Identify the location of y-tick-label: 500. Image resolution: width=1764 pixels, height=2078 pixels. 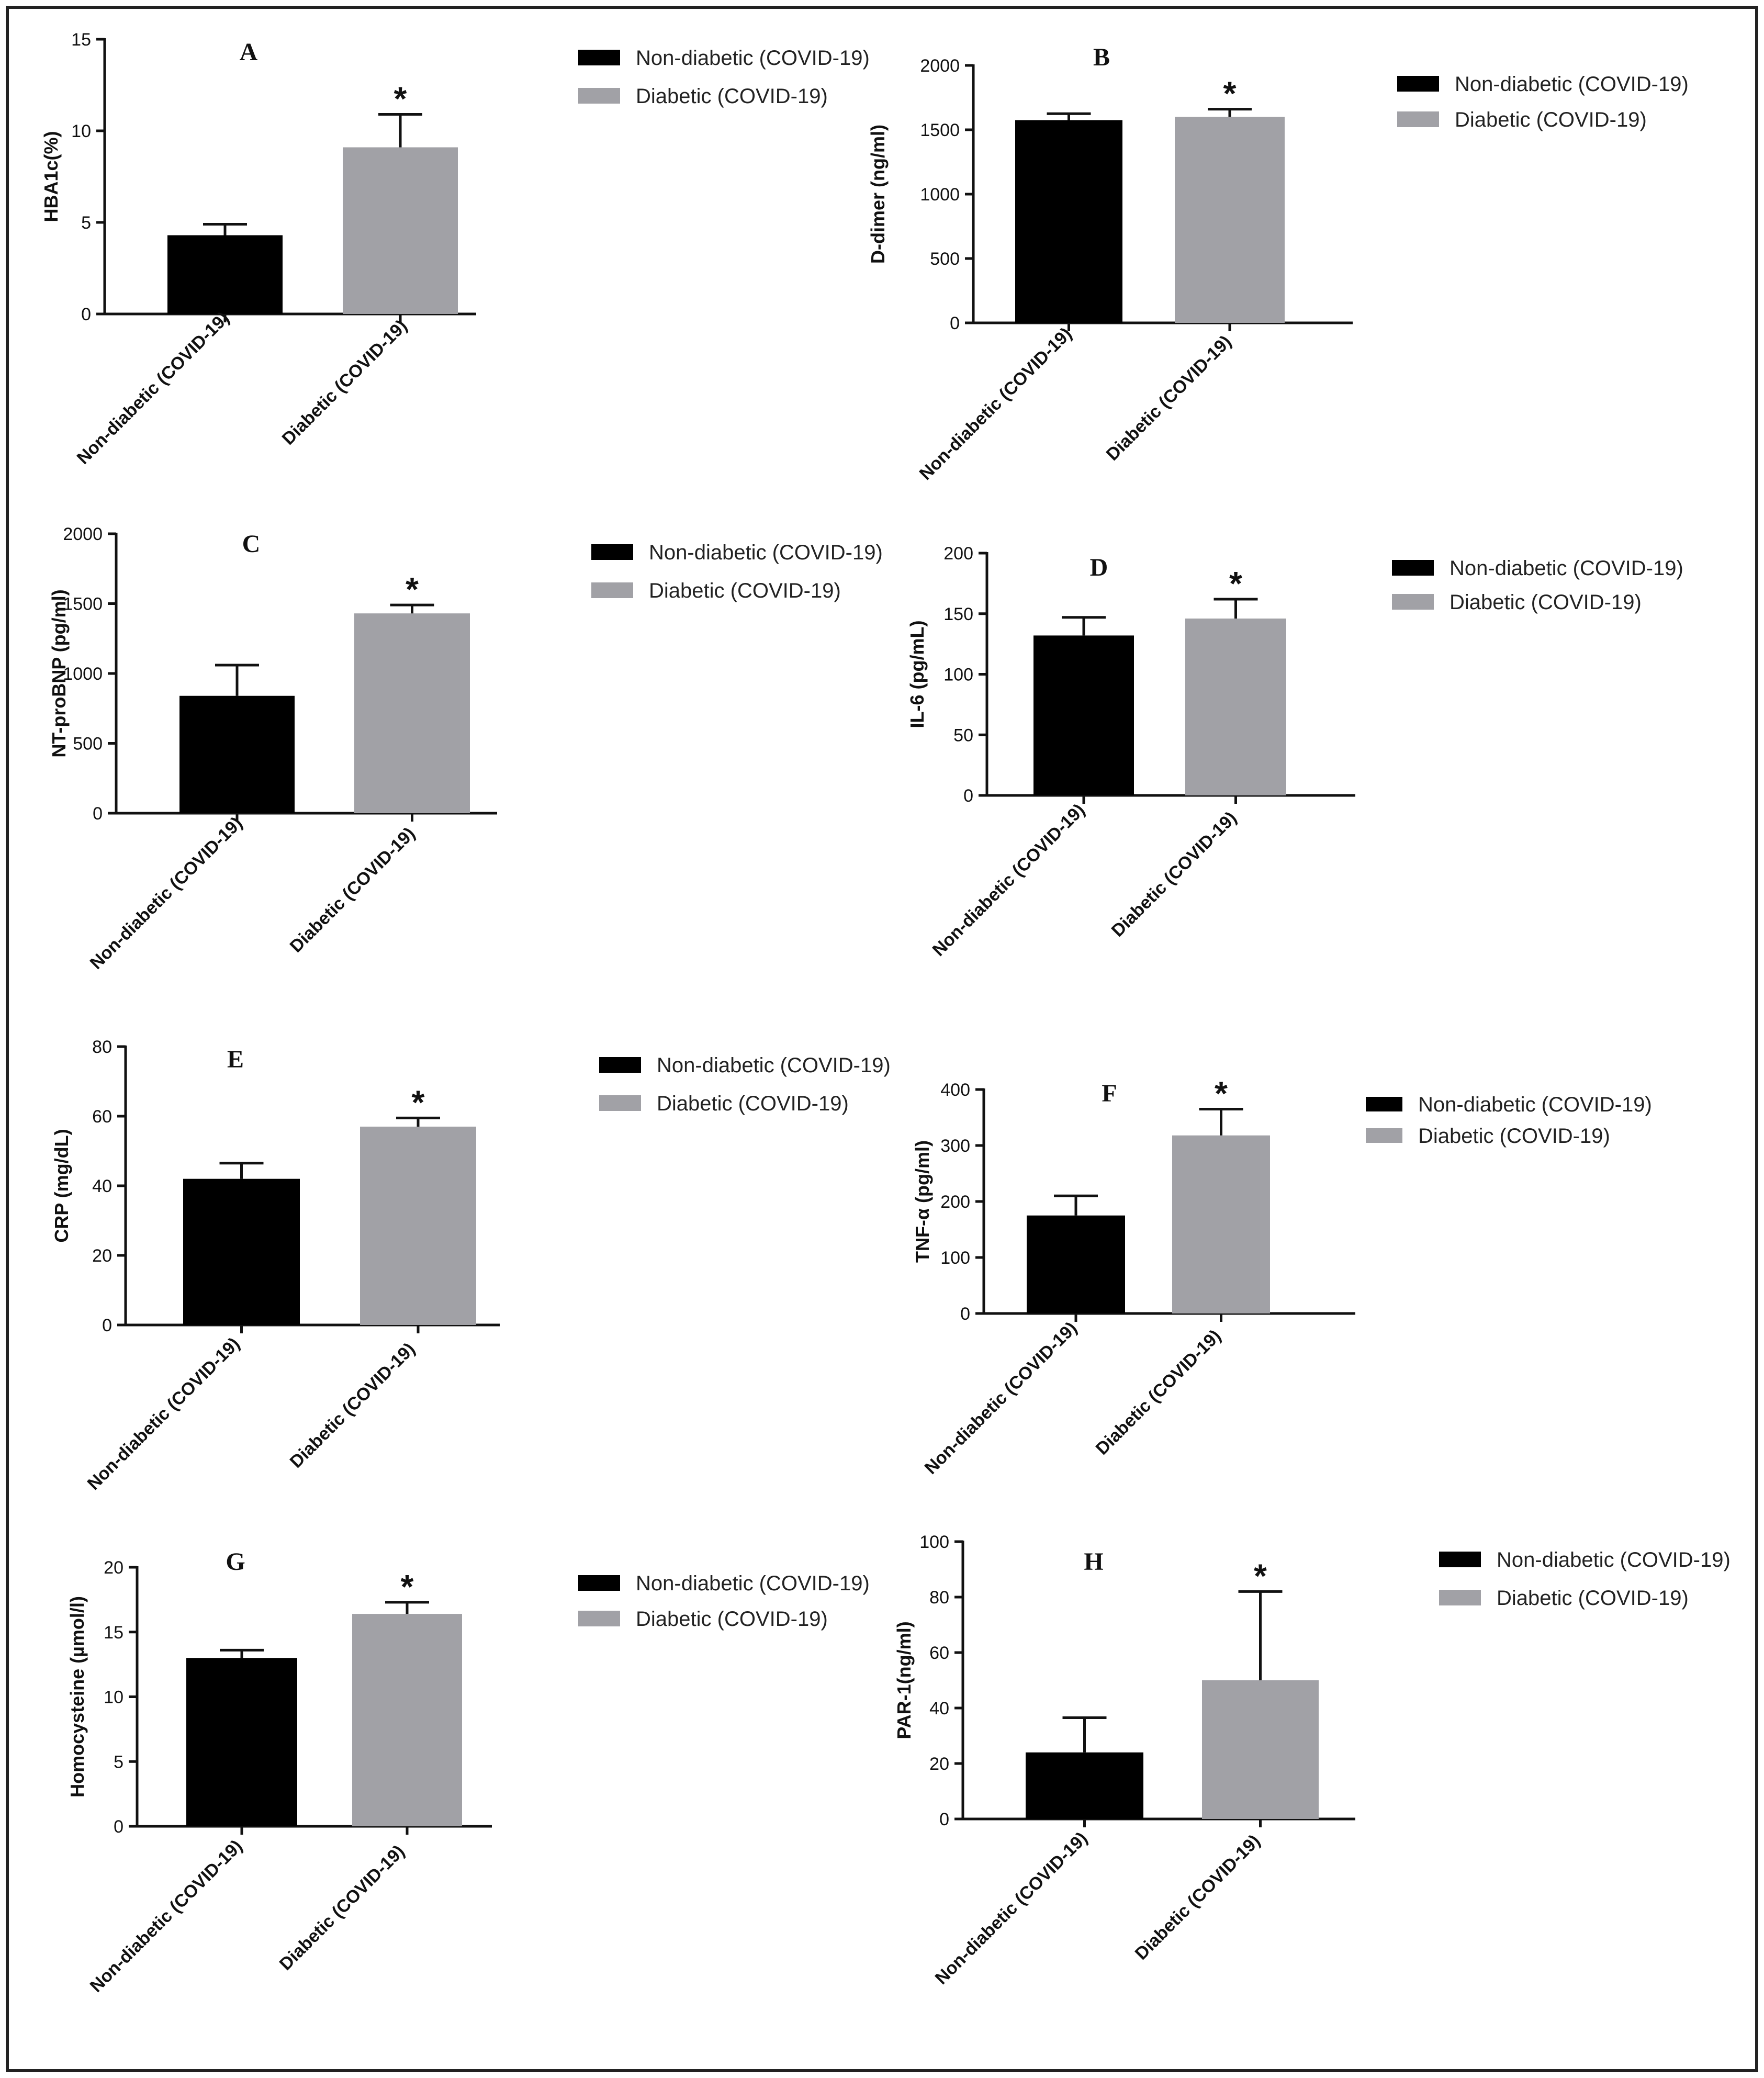
(88, 744).